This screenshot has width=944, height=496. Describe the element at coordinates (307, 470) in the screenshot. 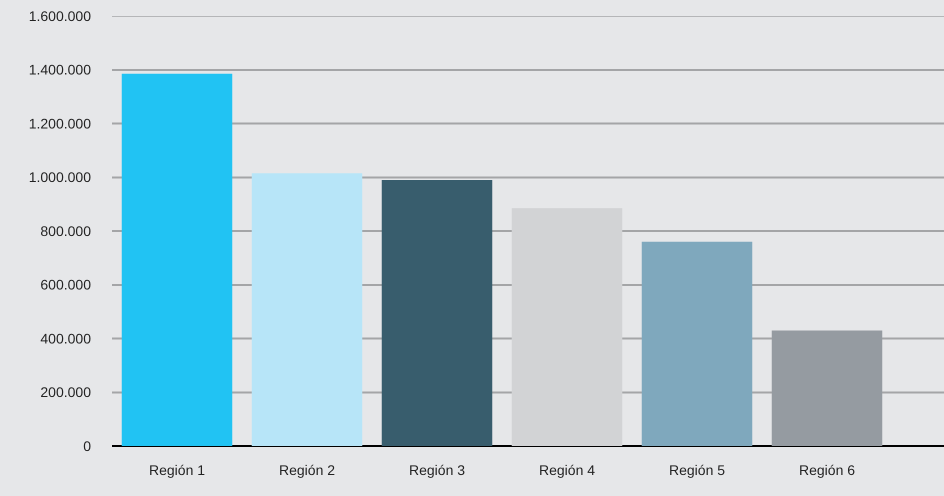

I see `x-tick-label: Región 2` at that location.